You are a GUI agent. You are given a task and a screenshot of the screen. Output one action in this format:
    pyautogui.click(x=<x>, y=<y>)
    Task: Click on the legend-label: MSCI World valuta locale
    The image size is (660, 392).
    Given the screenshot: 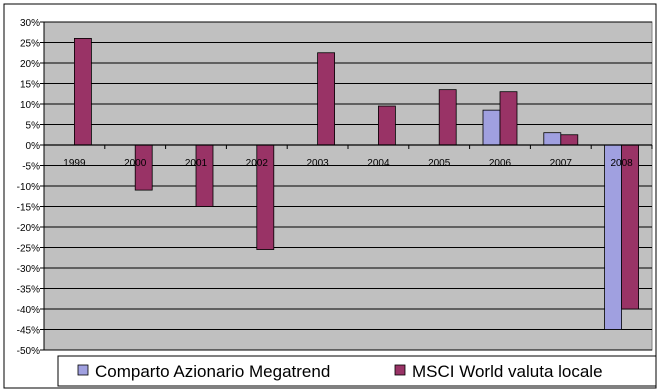 What is the action you would take?
    pyautogui.click(x=507, y=371)
    